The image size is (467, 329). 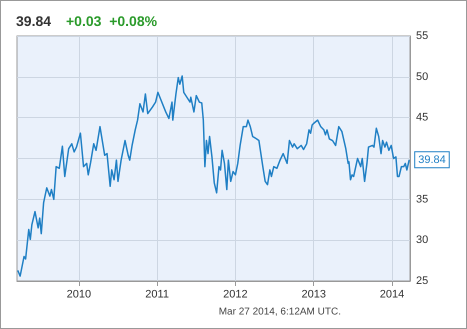 What do you see at coordinates (422, 36) in the screenshot?
I see `y-tick-label: 55` at bounding box center [422, 36].